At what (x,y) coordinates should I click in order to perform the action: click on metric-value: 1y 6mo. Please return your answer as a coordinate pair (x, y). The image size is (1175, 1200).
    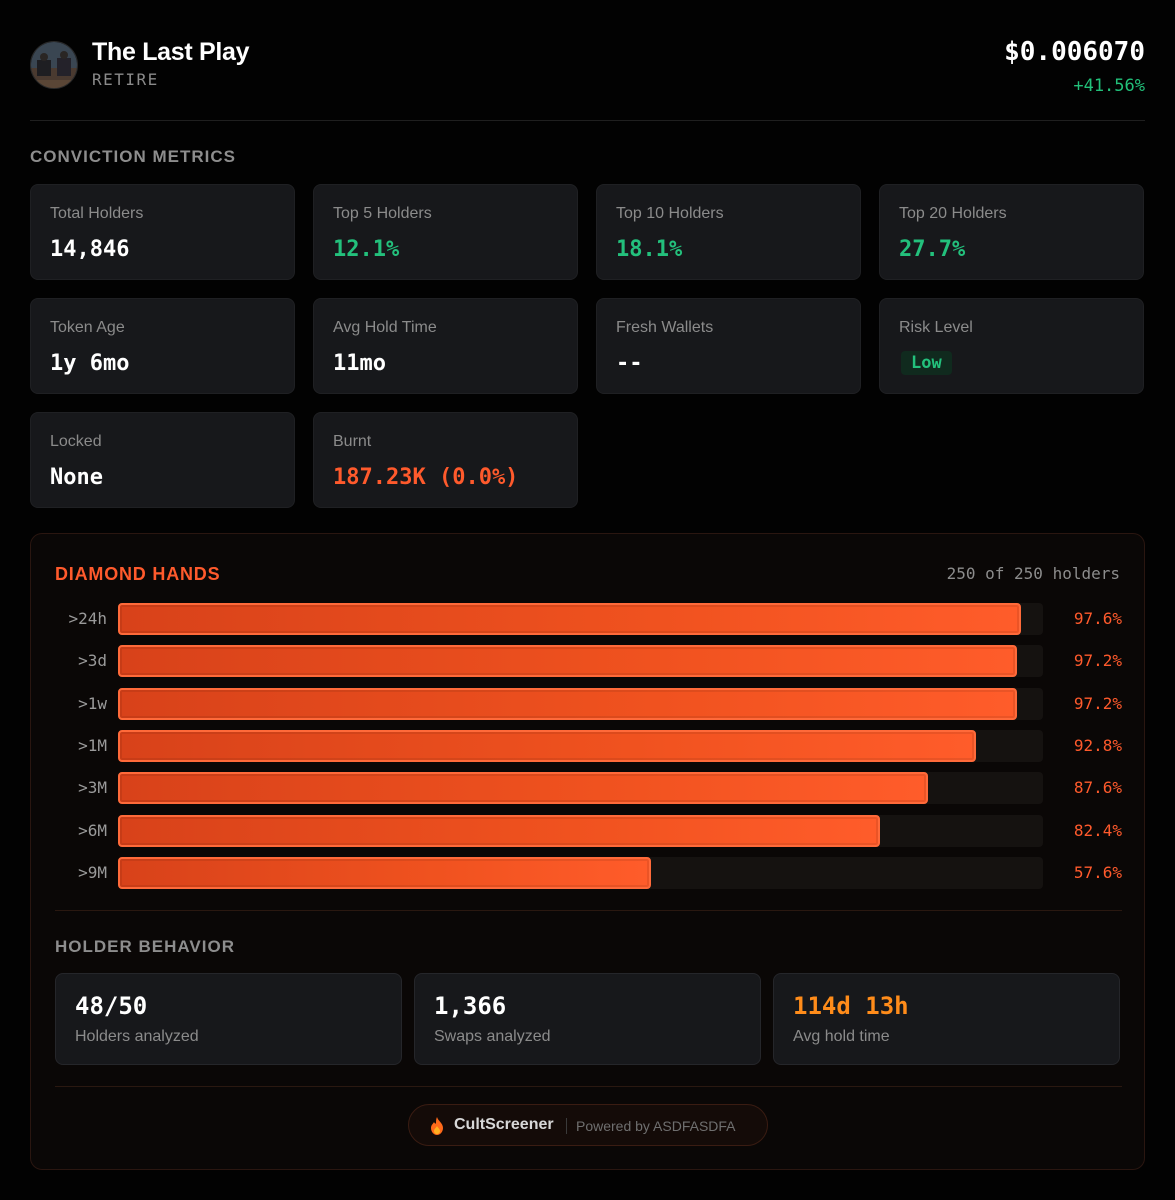
    Looking at the image, I should click on (90, 363).